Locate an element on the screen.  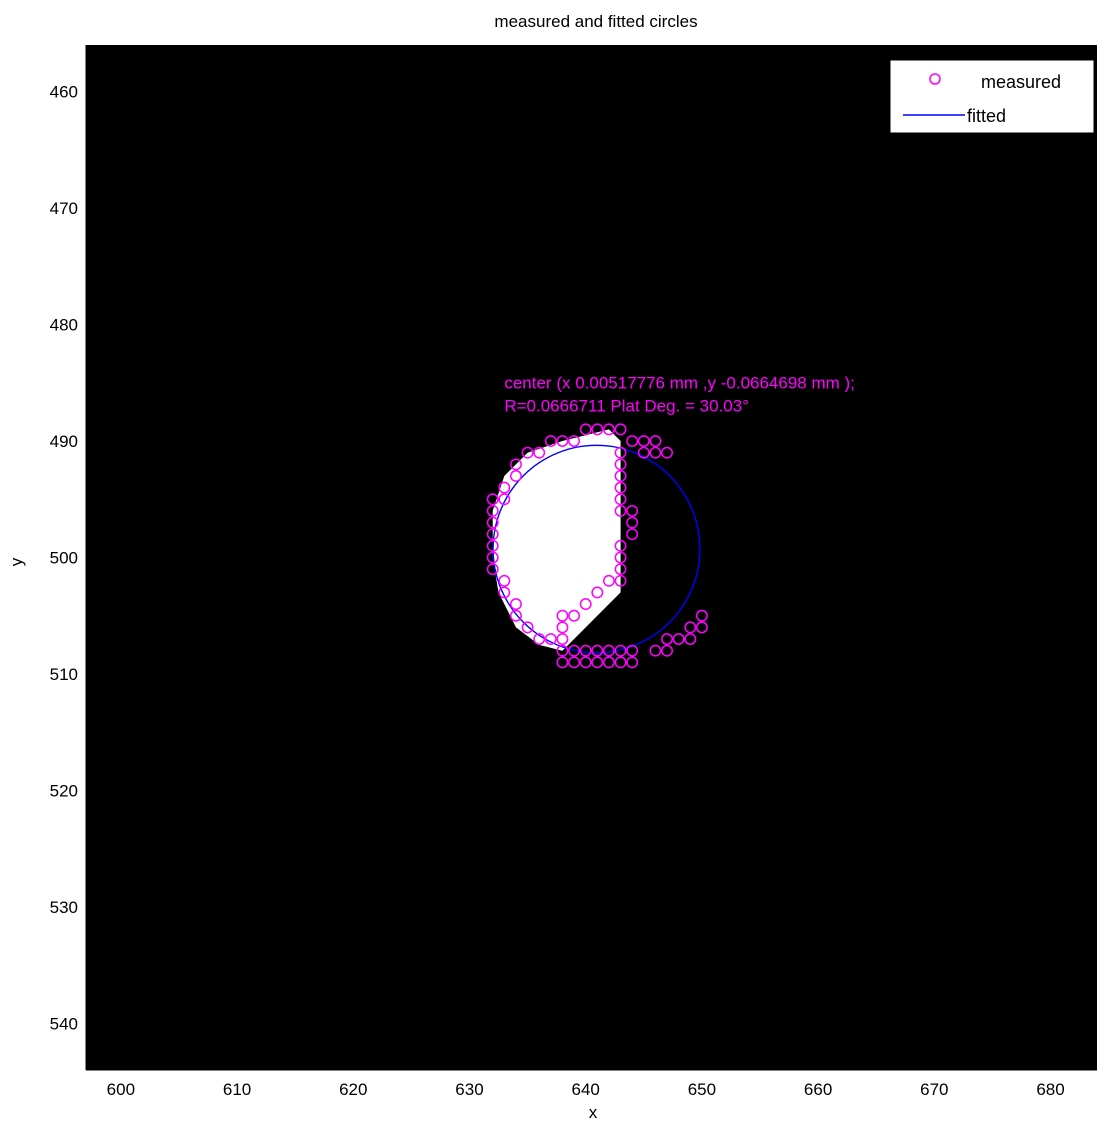
bright-region is located at coordinates (556, 540).